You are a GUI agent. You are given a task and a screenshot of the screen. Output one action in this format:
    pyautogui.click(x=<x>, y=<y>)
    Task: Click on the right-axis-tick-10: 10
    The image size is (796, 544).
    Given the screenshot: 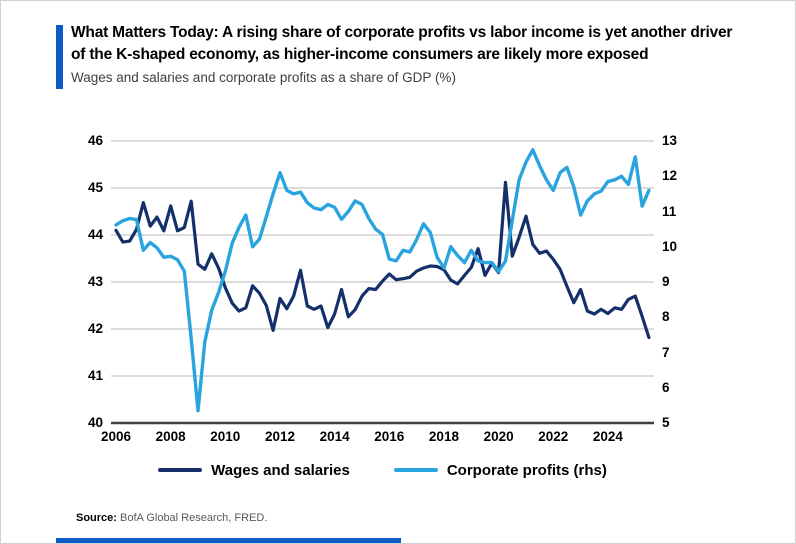 What is the action you would take?
    pyautogui.click(x=670, y=246)
    